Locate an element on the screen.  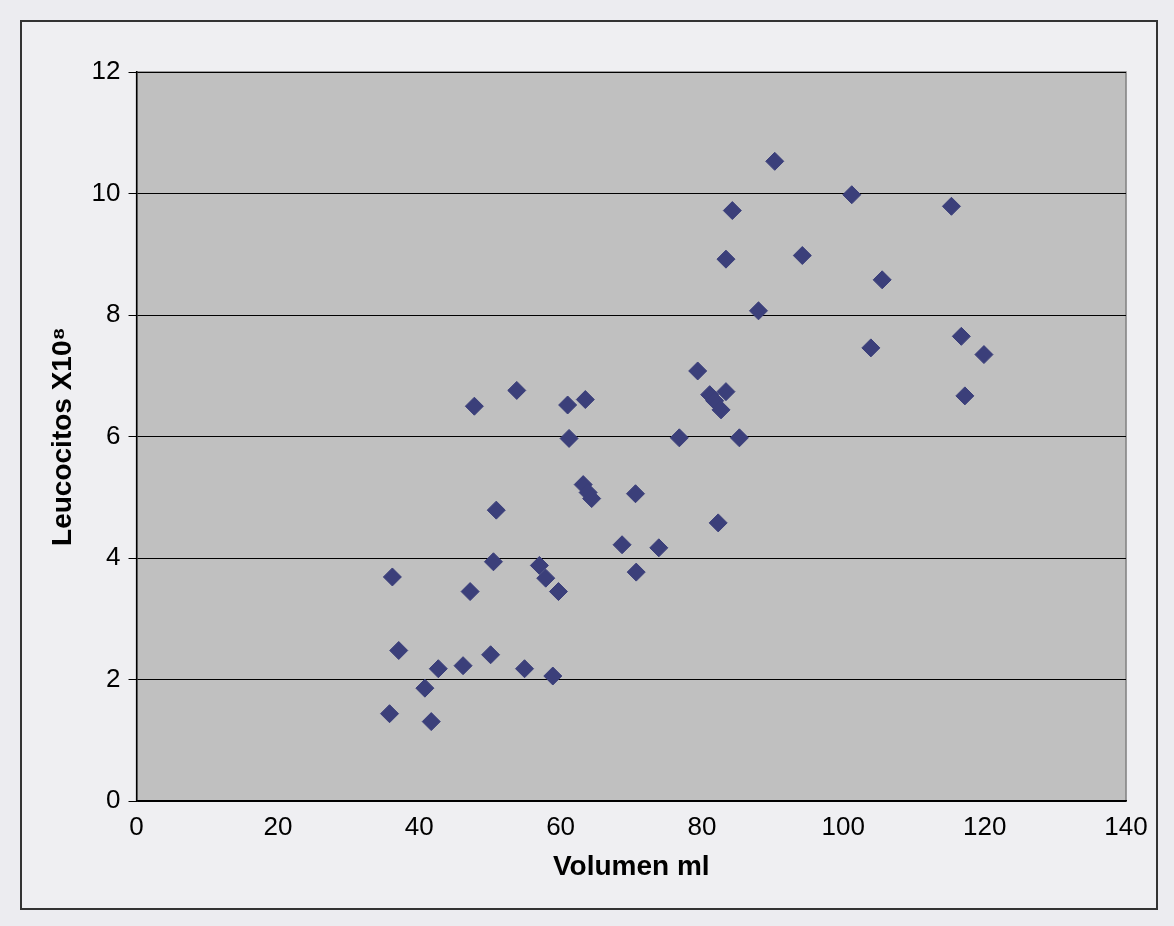
y-tick-label: 6 is located at coordinates (113, 434).